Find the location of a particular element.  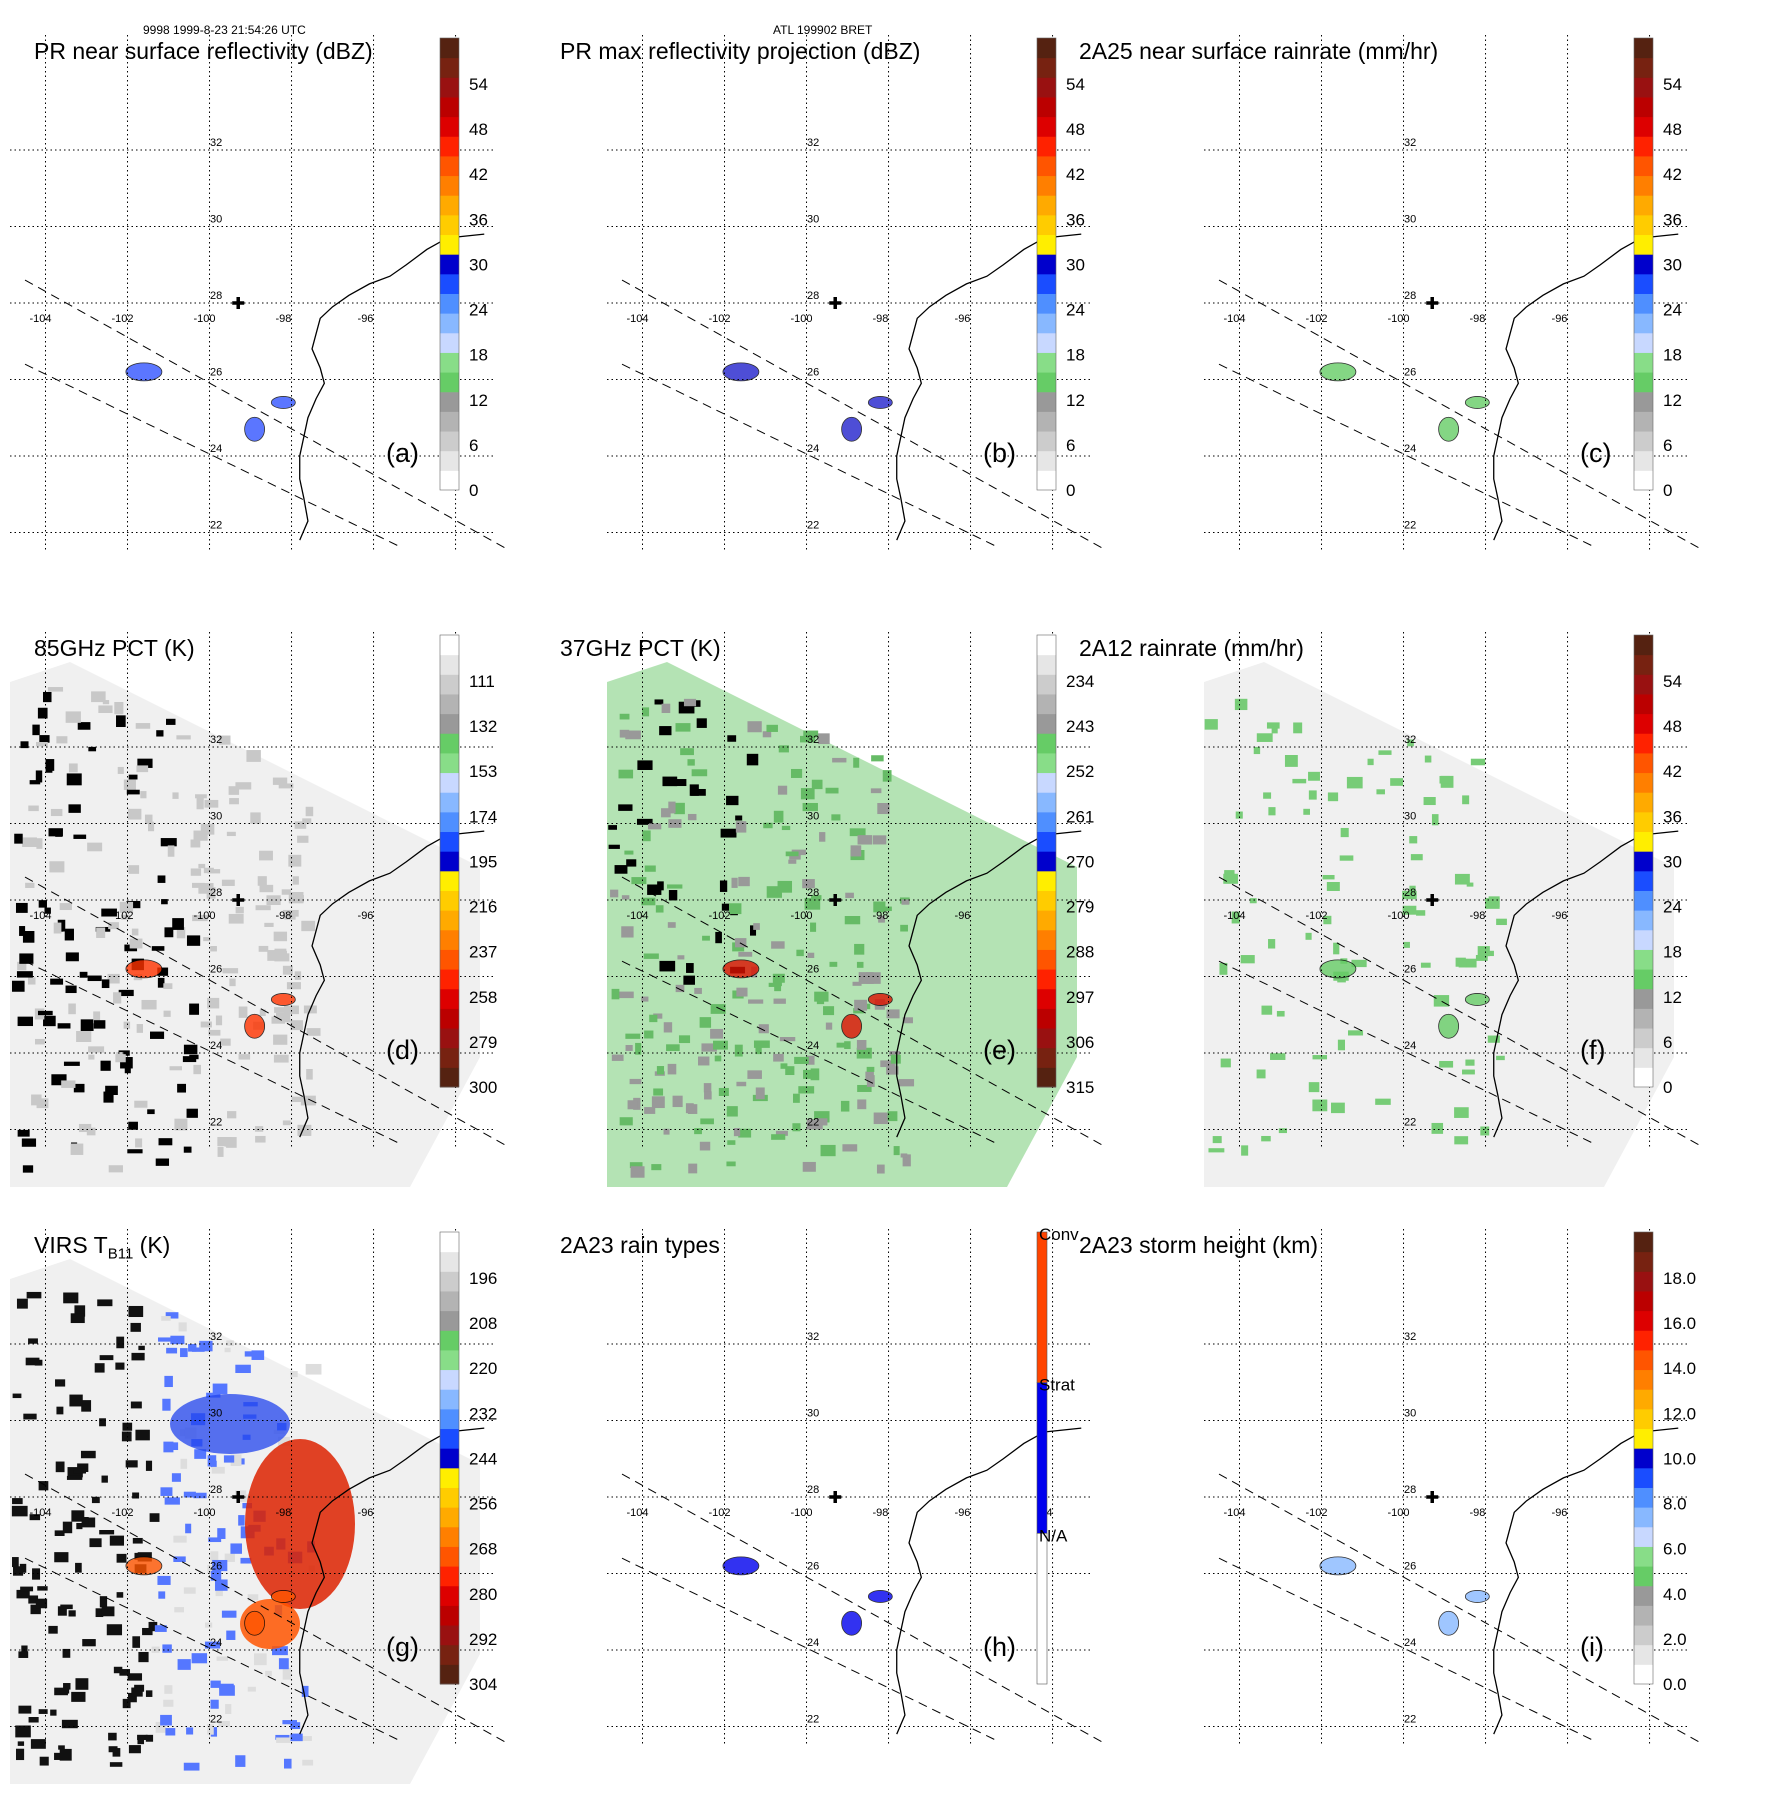

swath-area is located at coordinates (245, 924).